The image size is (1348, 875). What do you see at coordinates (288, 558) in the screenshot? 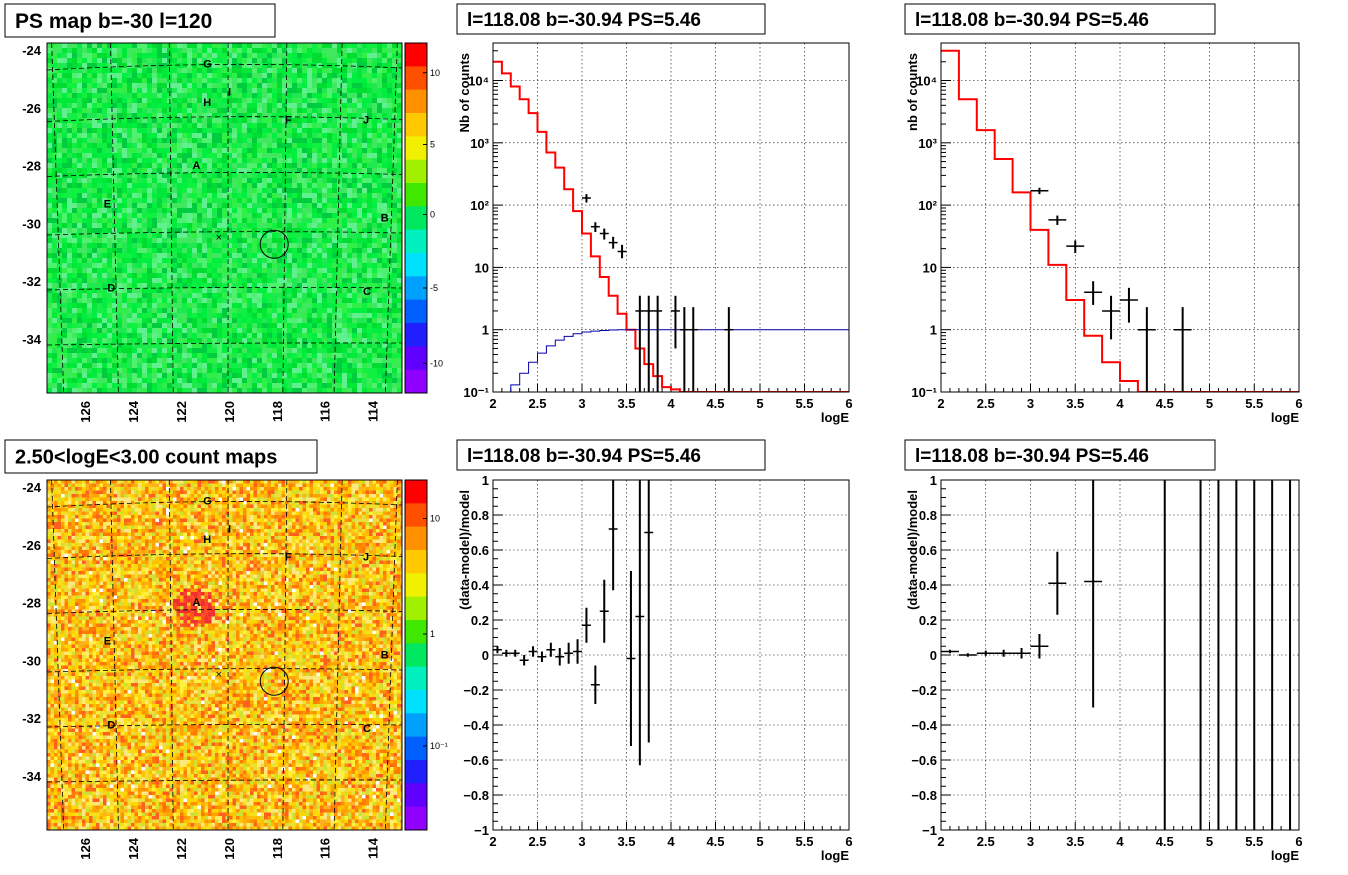
I see `source-label-F: F` at bounding box center [288, 558].